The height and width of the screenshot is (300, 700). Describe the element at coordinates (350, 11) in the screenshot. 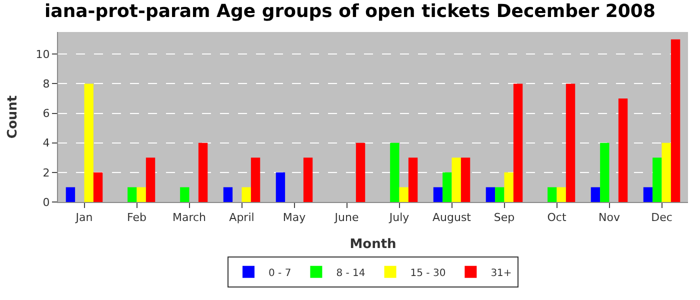

I see `chart-title: iana-prot-param Age groups of open tickets December 2008` at that location.